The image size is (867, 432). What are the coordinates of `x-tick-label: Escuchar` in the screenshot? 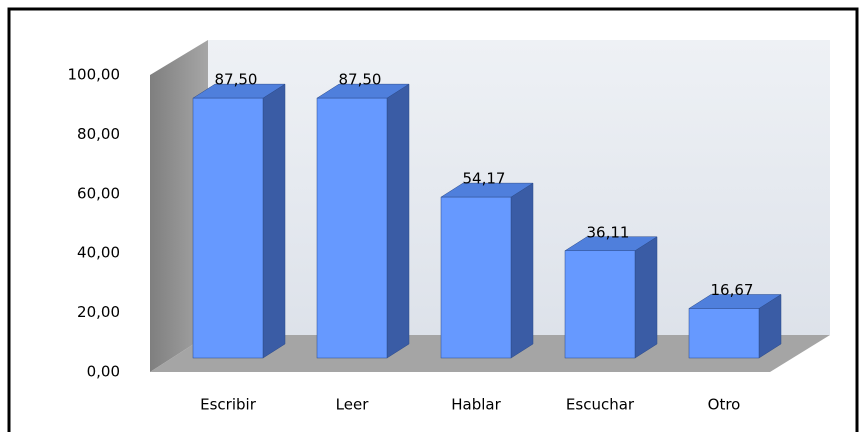 It's located at (600, 405).